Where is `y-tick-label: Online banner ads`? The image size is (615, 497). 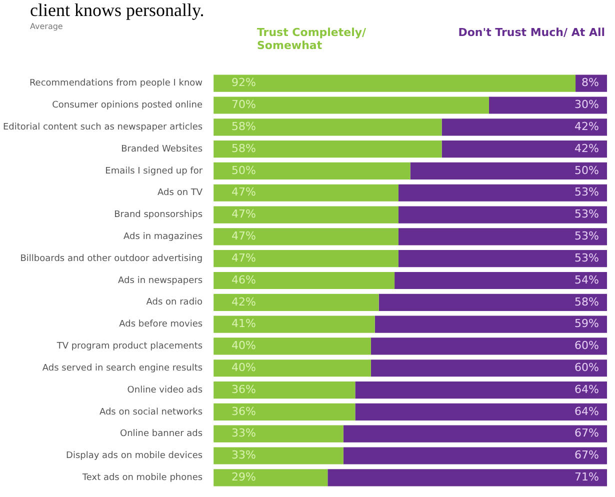 y-tick-label: Online banner ads is located at coordinates (161, 434).